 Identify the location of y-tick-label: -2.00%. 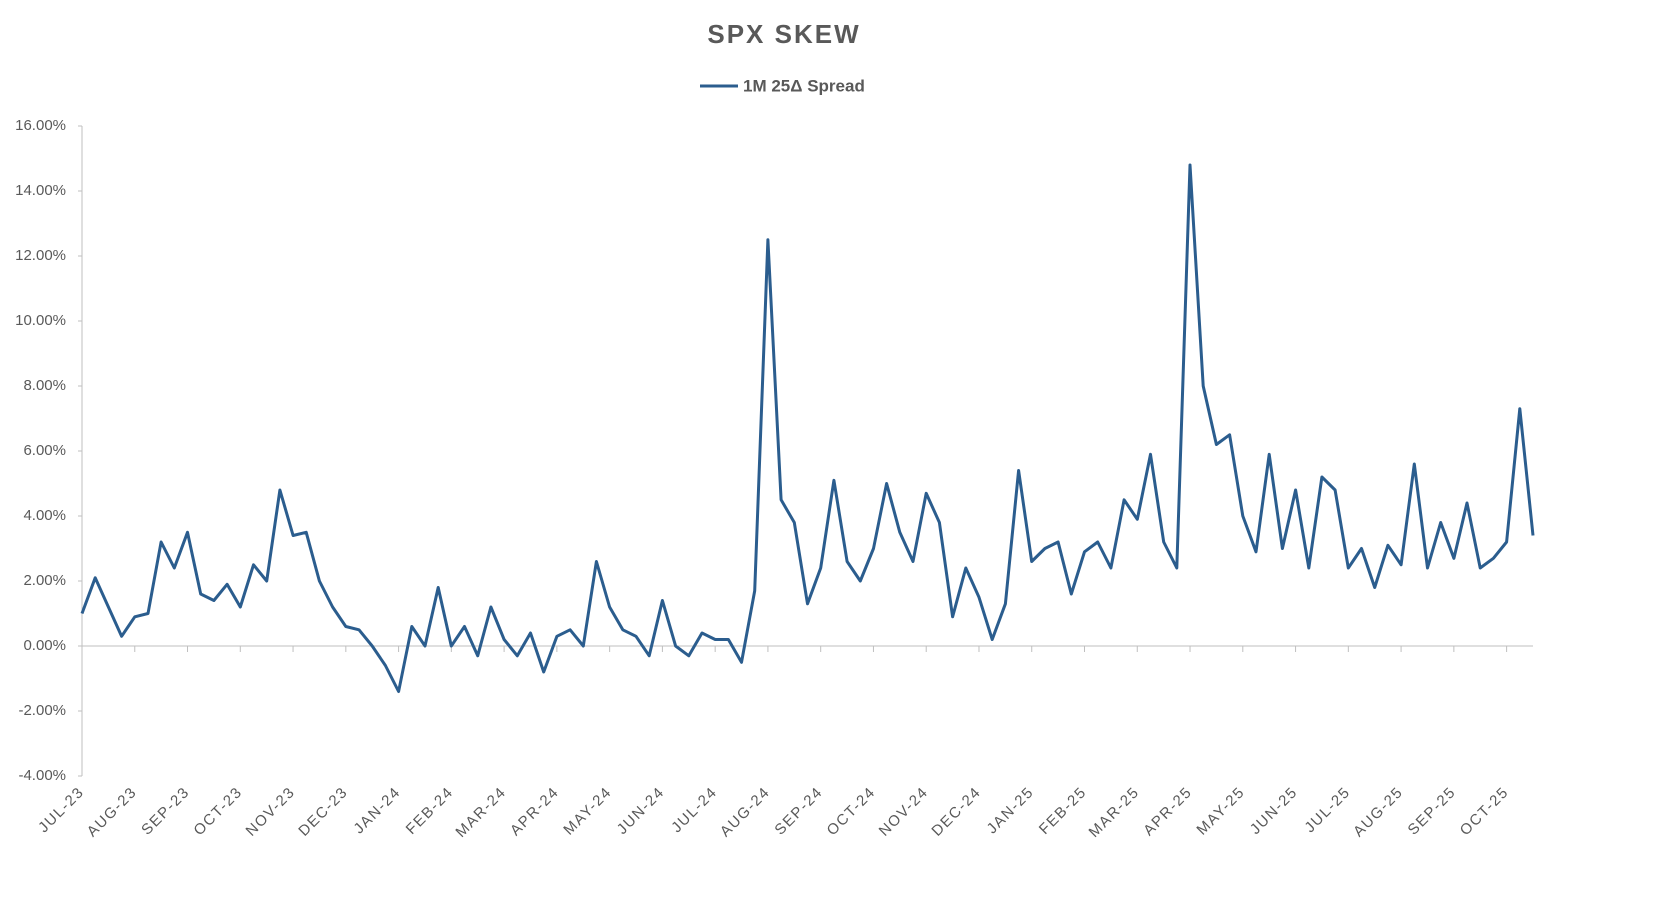
(42, 710).